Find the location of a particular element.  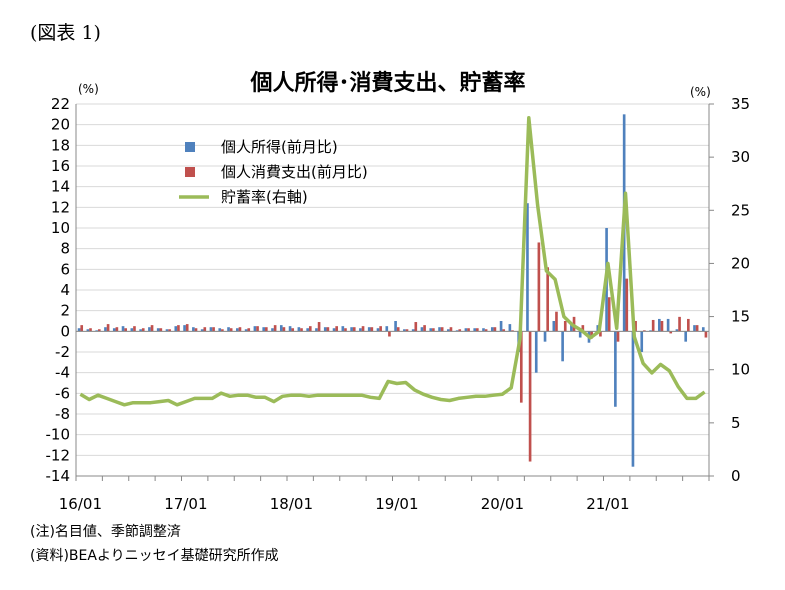

y-left-tick-label: 8 is located at coordinates (65, 249).